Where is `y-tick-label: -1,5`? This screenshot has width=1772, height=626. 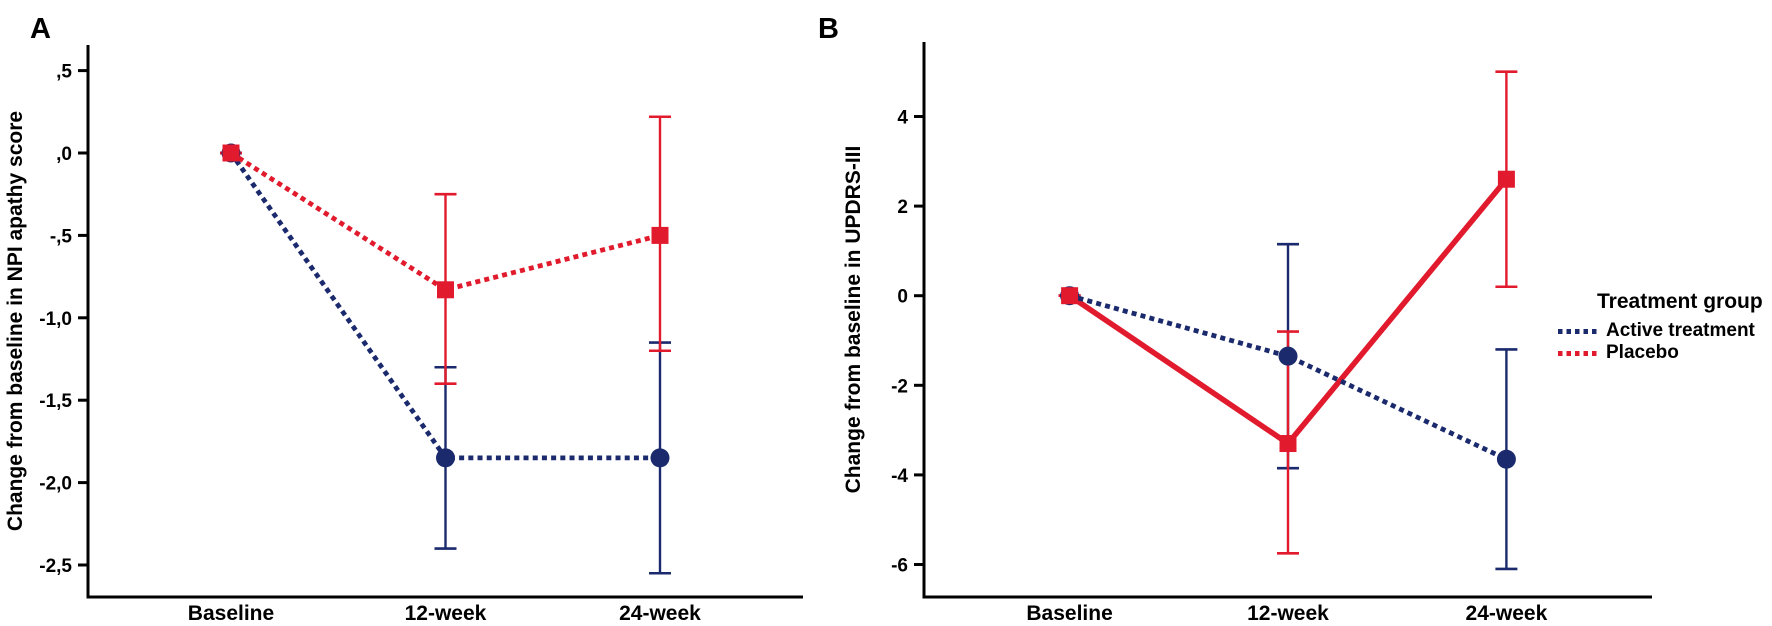
y-tick-label: -1,5 is located at coordinates (55, 401).